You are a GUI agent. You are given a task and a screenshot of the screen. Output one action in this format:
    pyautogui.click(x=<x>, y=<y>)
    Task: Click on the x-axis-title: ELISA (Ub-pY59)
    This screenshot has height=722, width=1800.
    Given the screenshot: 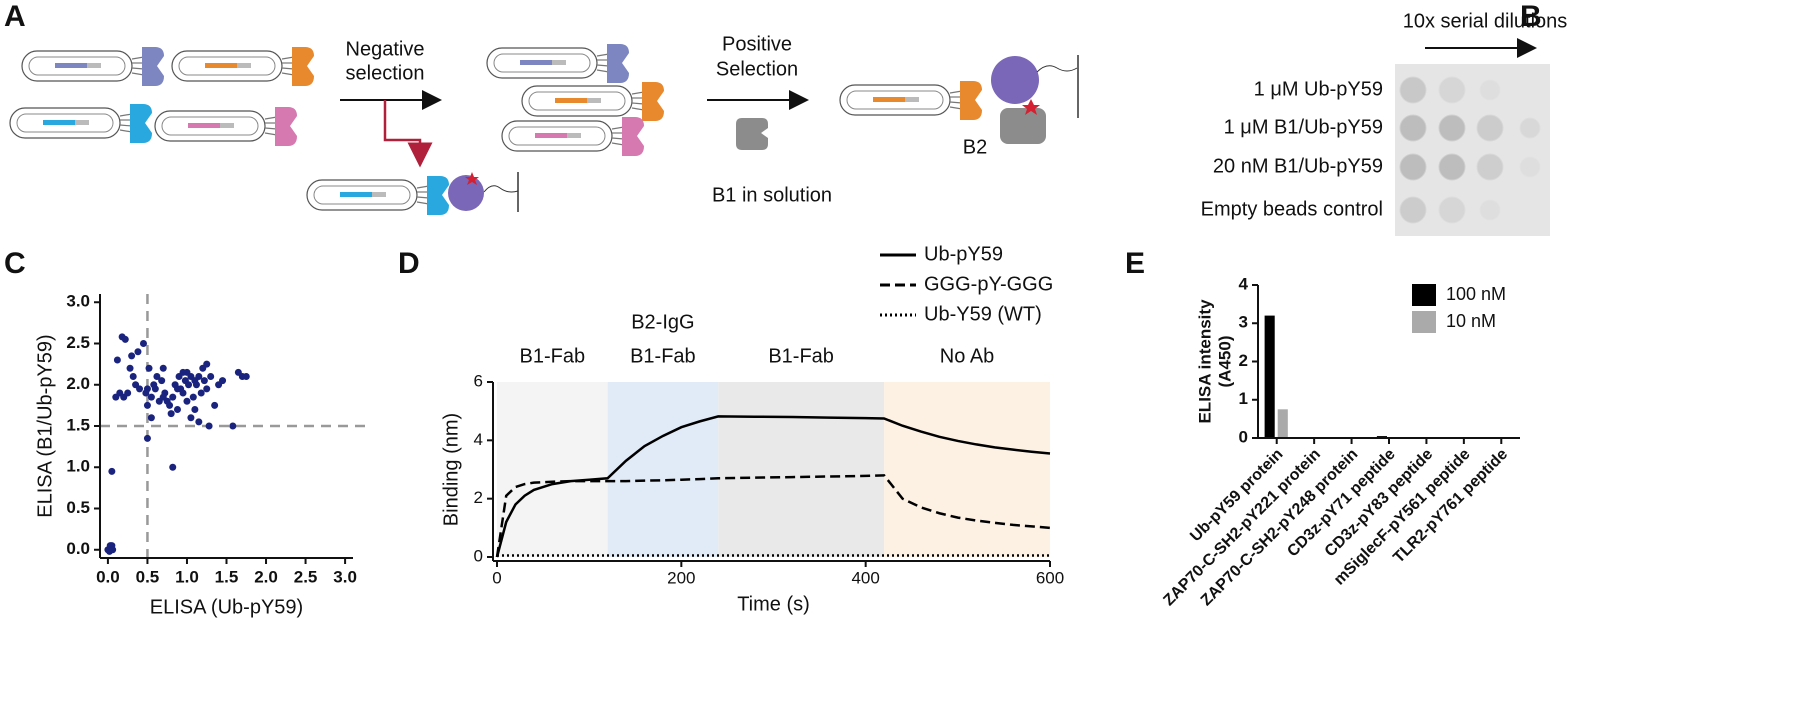 What is the action you would take?
    pyautogui.click(x=226, y=607)
    